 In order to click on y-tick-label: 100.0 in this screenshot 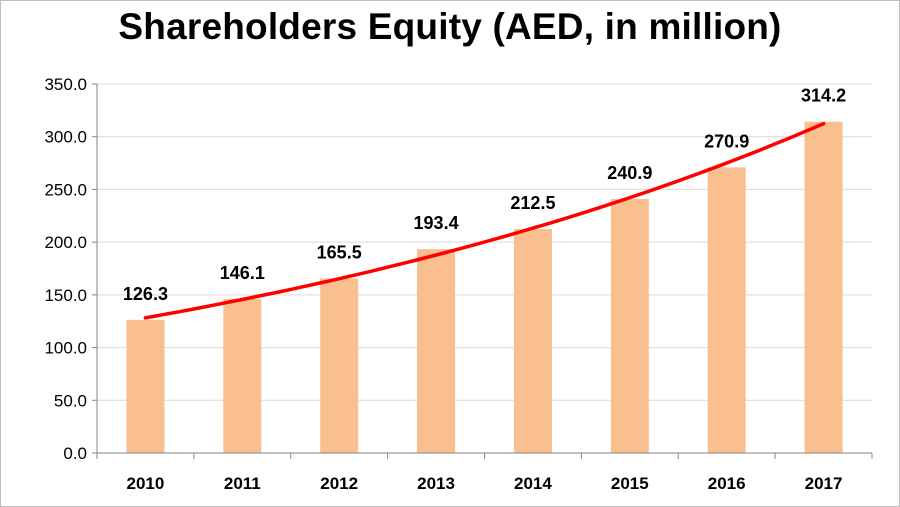, I will do `click(65, 348)`.